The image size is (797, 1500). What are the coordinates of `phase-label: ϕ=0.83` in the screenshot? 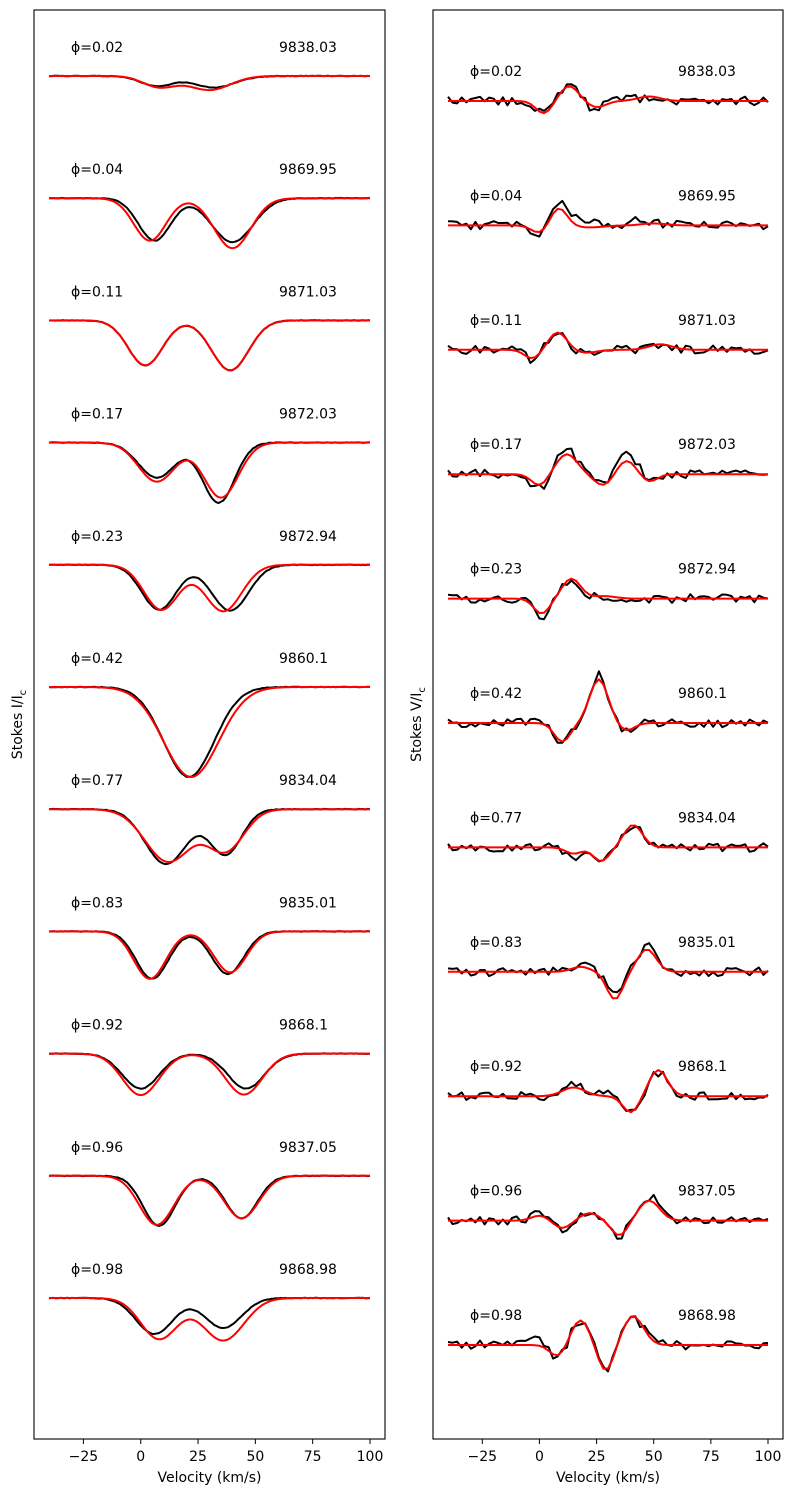 It's located at (97, 903).